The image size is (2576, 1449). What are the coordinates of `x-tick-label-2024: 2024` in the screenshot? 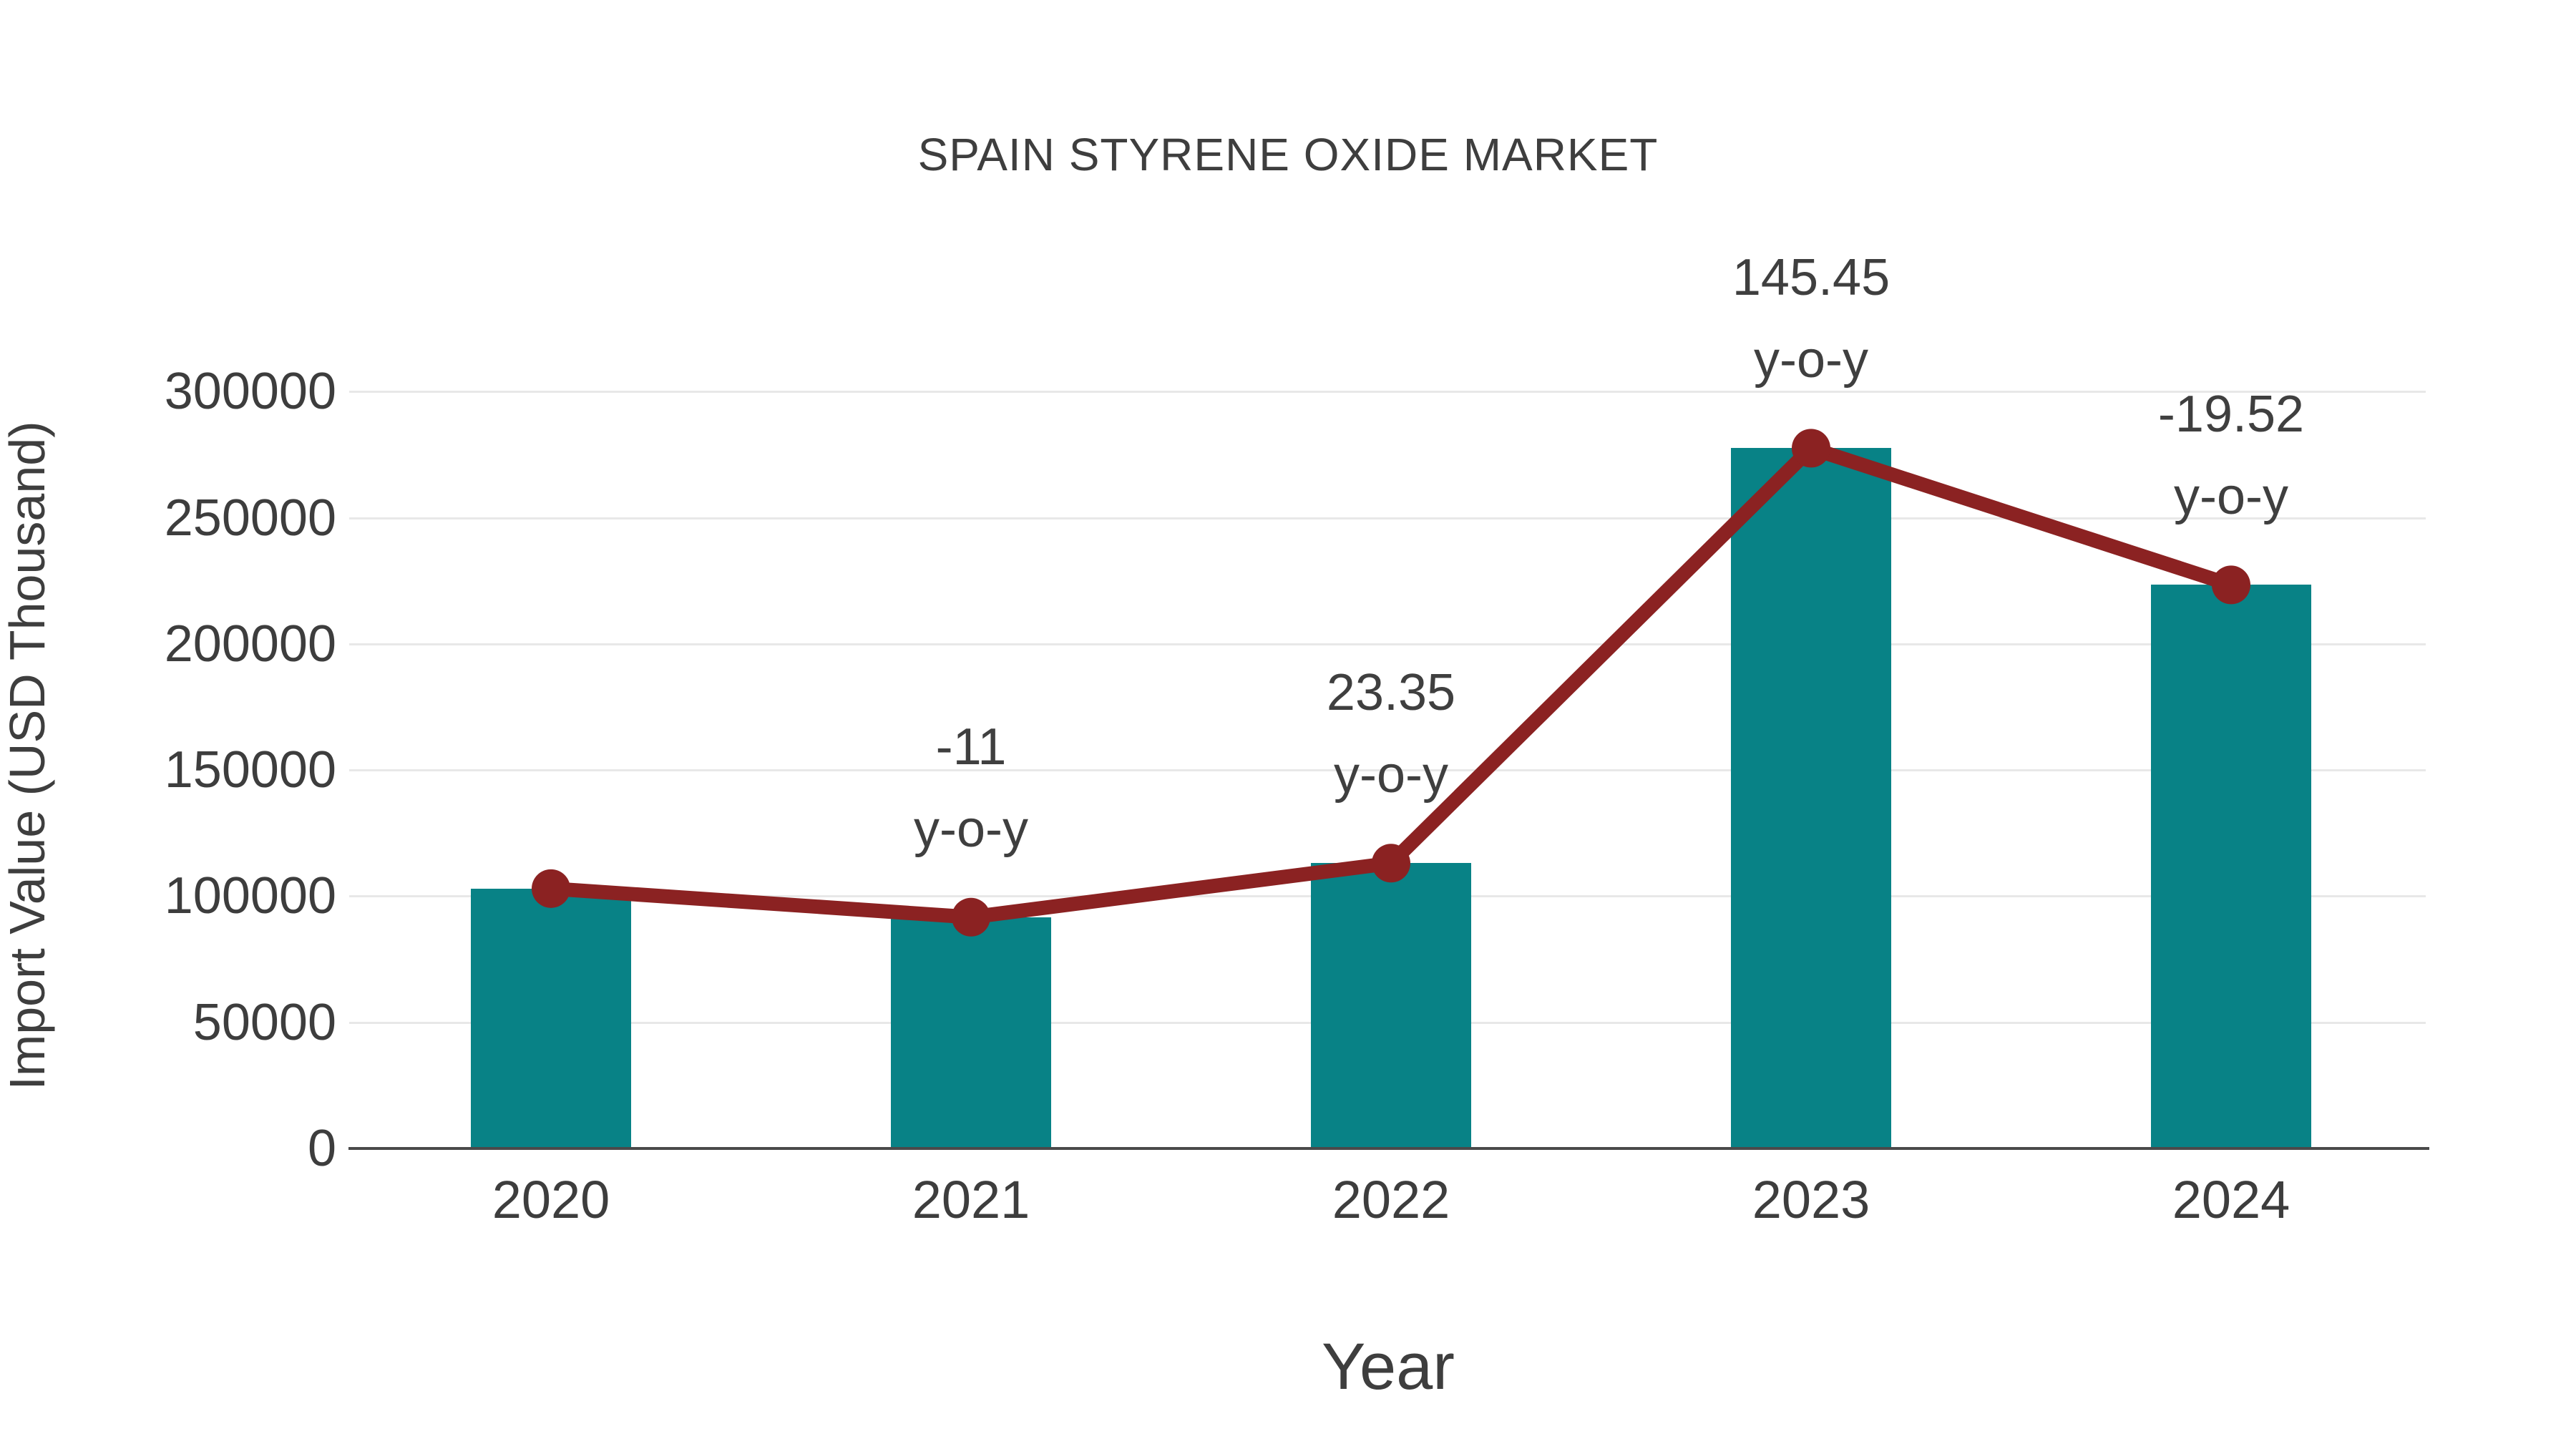 It's located at (2231, 1199).